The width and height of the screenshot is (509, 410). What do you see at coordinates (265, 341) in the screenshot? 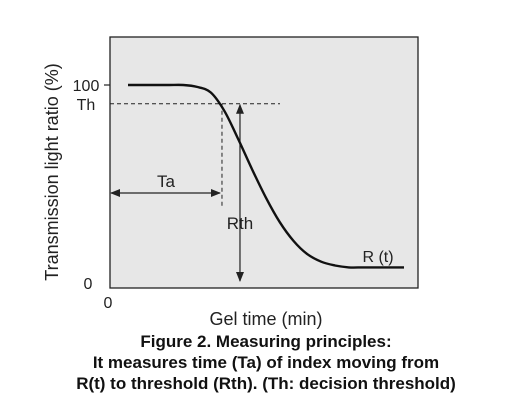
I see `caption-line-1: Figure 2. Measuring principles:` at bounding box center [265, 341].